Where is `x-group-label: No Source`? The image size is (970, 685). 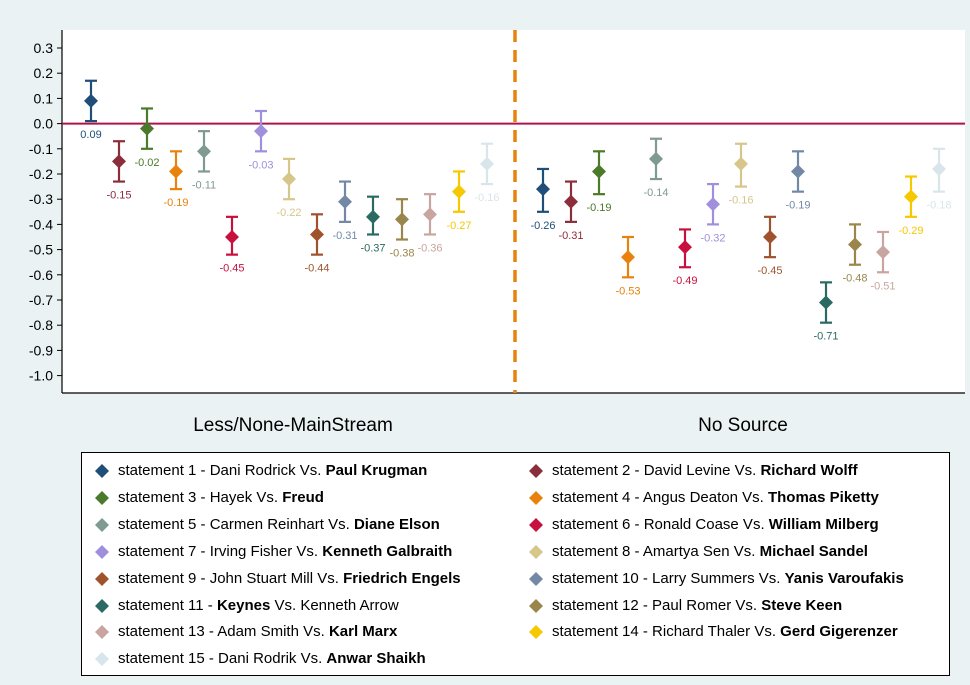 x-group-label: No Source is located at coordinates (743, 425).